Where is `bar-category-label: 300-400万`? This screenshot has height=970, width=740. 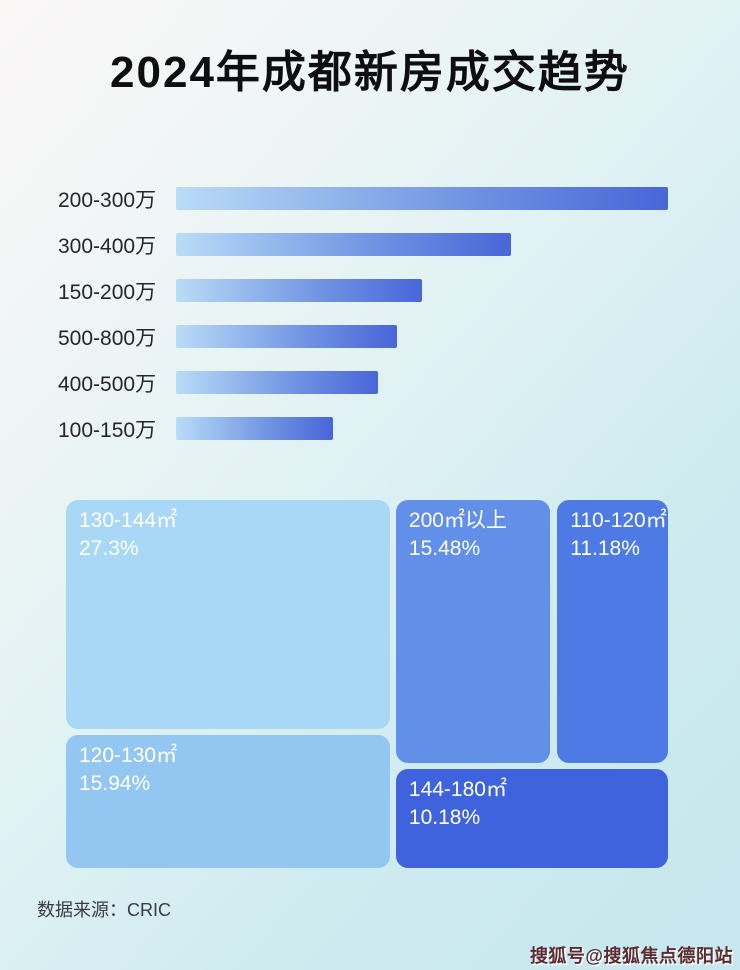
bar-category-label: 300-400万 is located at coordinates (107, 246).